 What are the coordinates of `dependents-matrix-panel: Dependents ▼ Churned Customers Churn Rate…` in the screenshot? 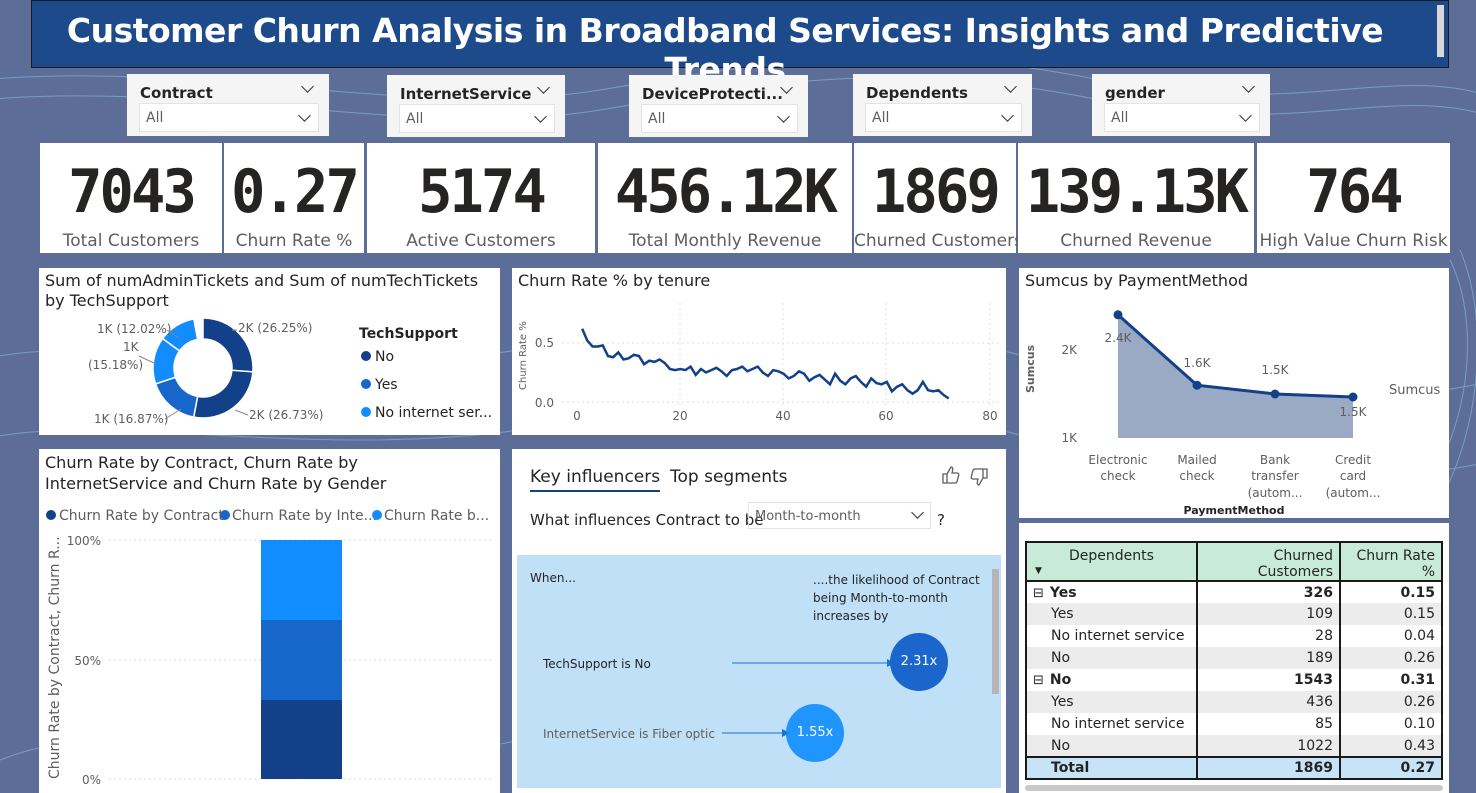 It's located at (1234, 658).